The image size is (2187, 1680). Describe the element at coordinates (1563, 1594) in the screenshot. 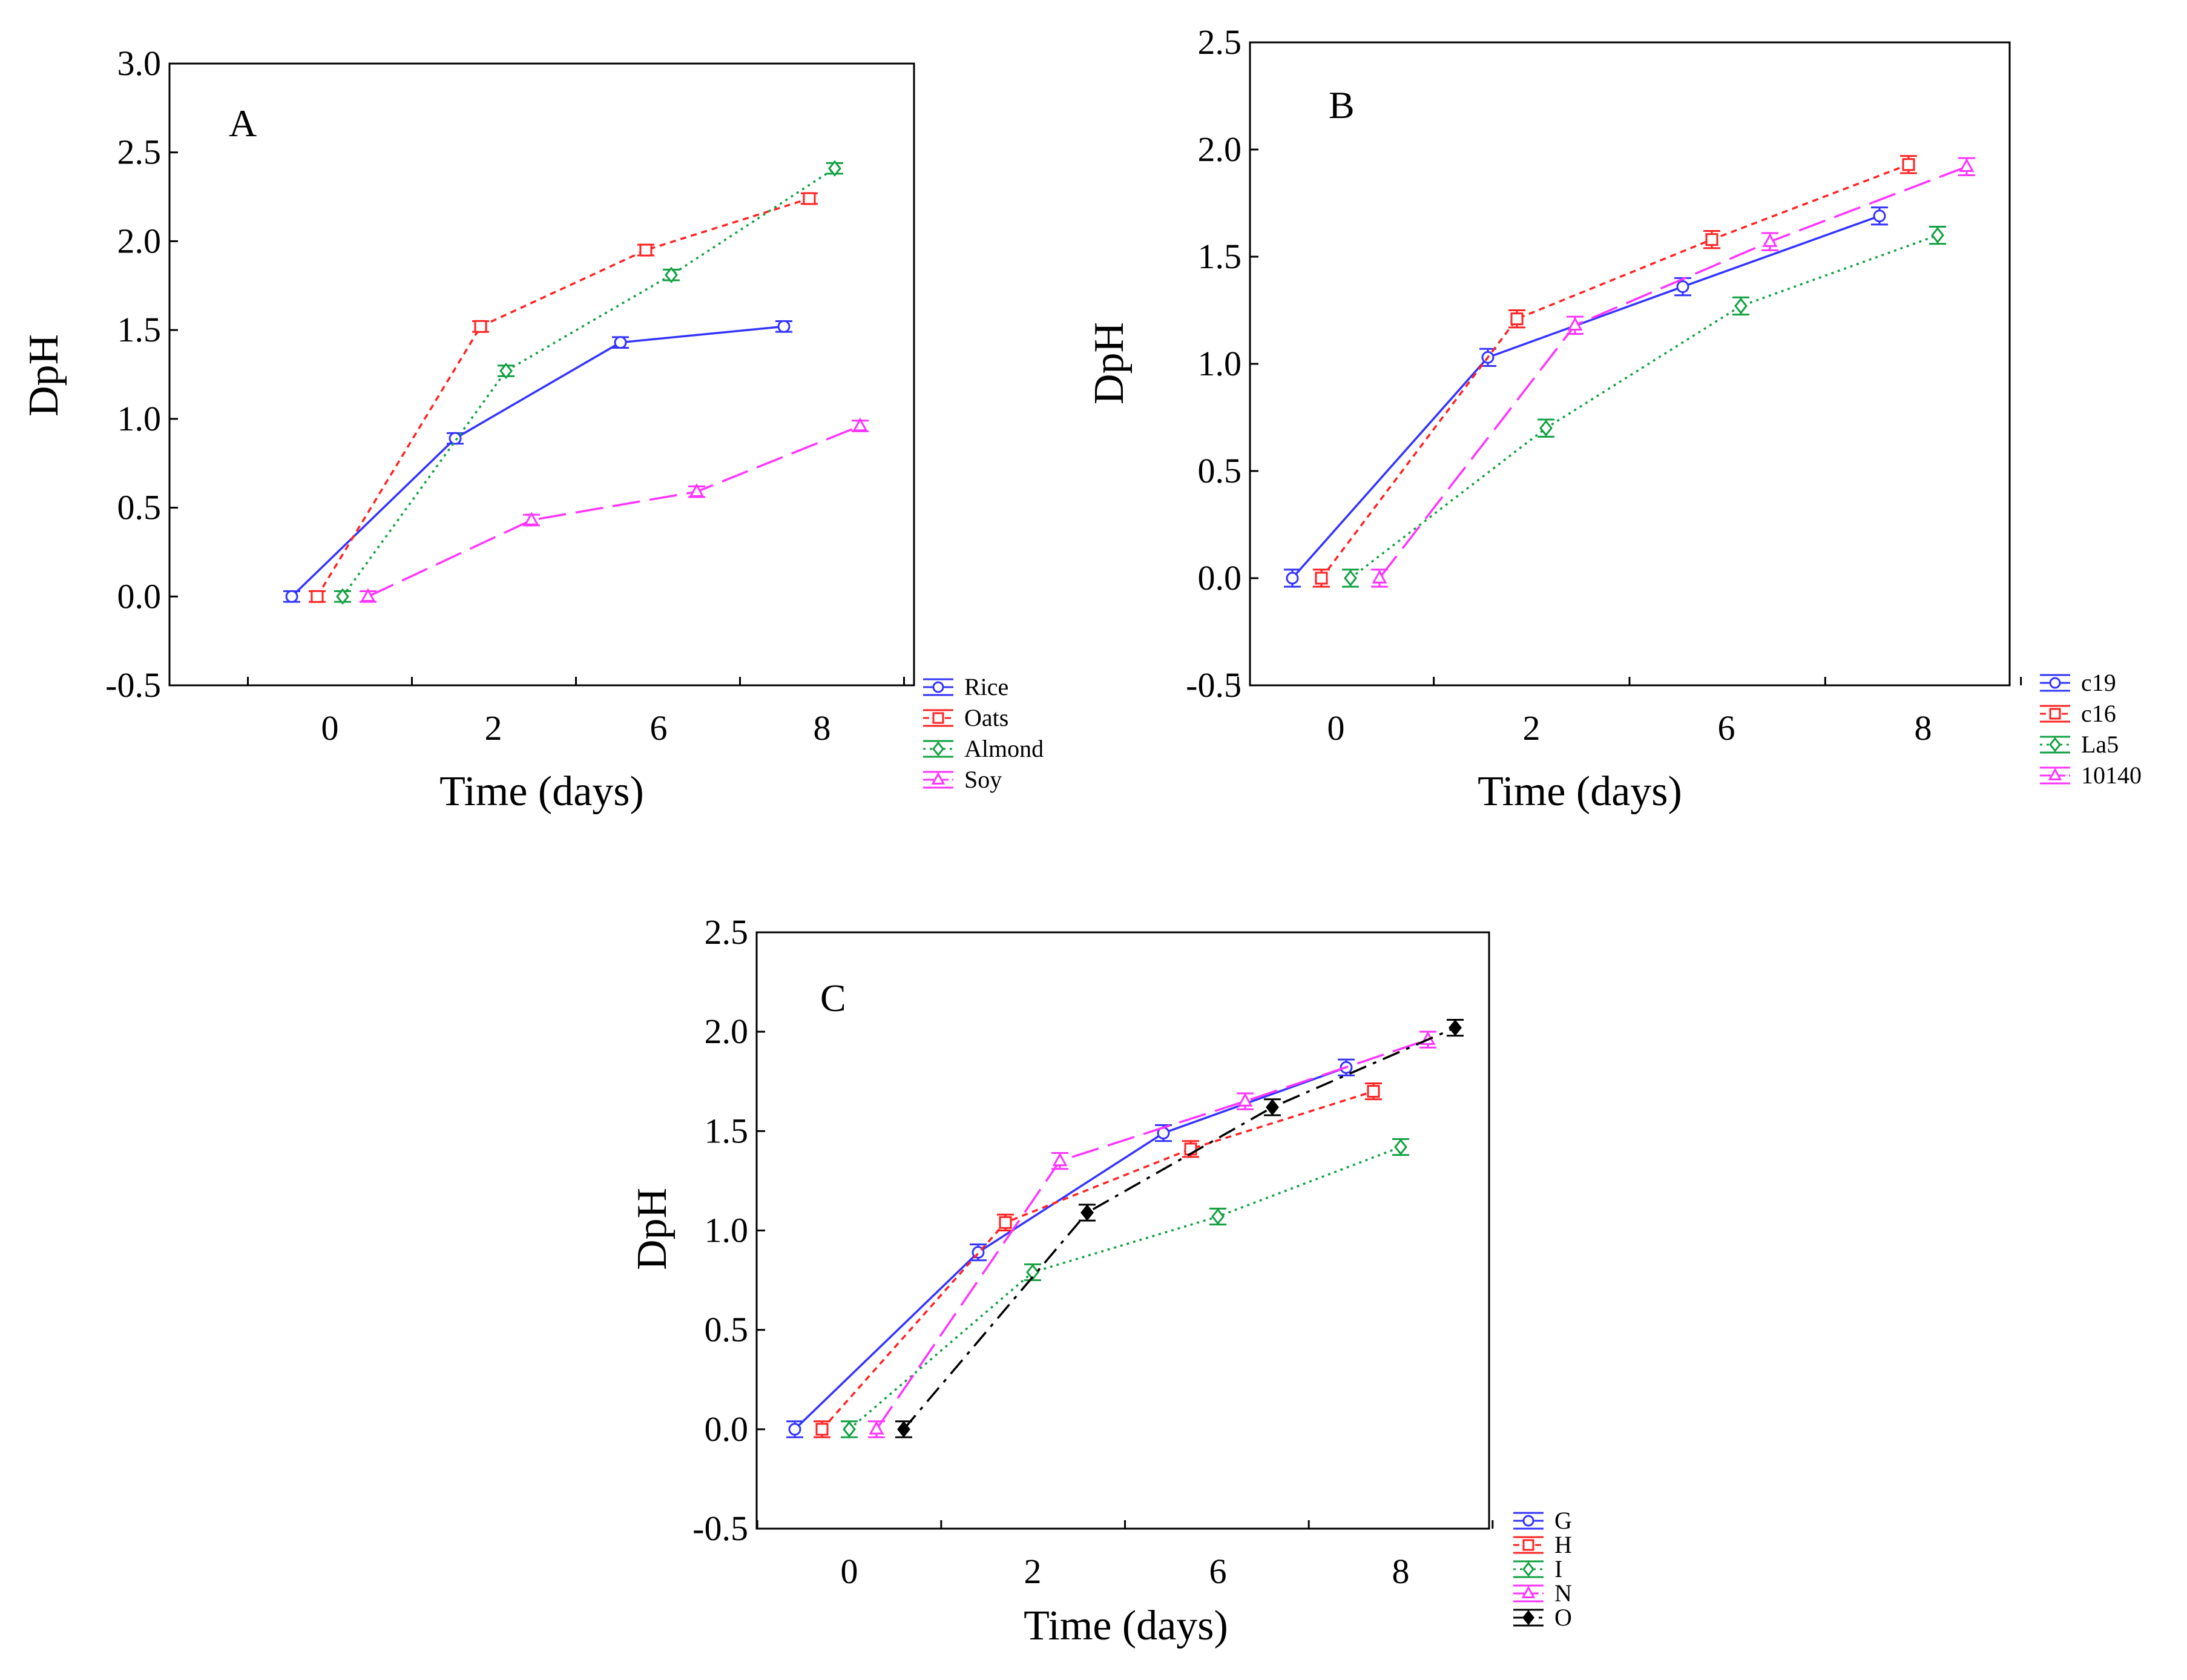

I see `legend-label: N` at that location.